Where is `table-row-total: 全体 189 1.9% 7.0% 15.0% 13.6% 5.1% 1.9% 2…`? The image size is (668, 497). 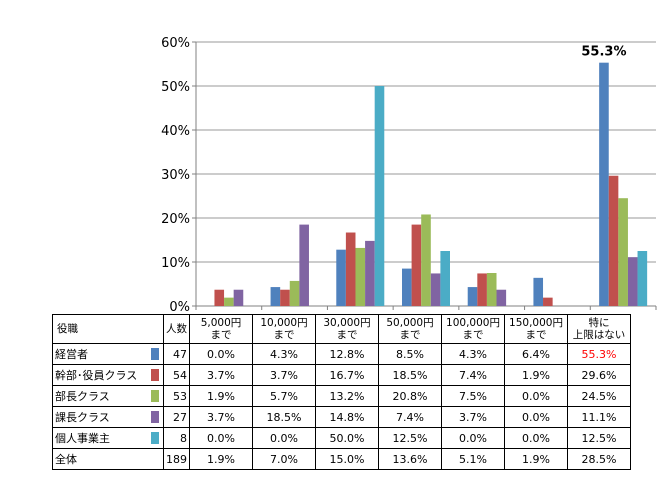 table-row-total: 全体 189 1.9% 7.0% 15.0% 13.6% 5.1% 1.9% 2… is located at coordinates (341, 459).